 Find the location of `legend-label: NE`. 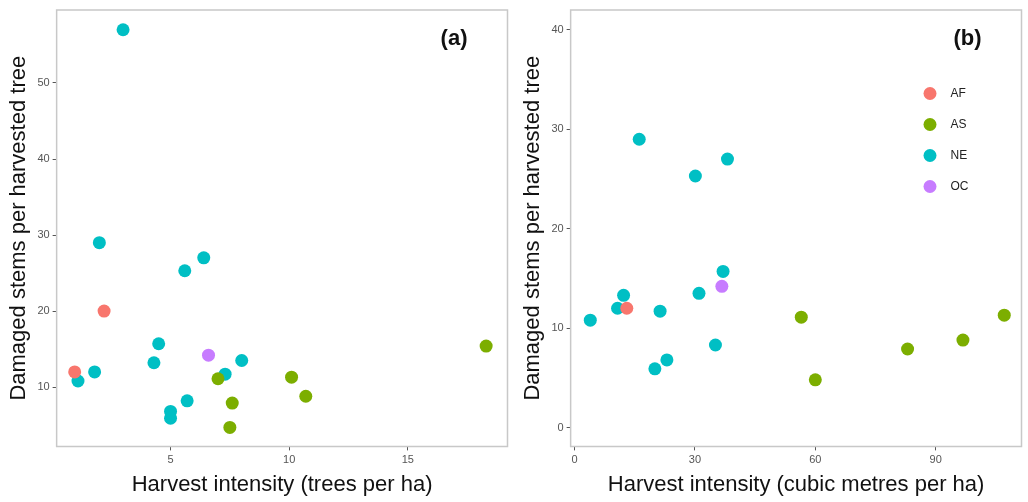

legend-label: NE is located at coordinates (959, 154).